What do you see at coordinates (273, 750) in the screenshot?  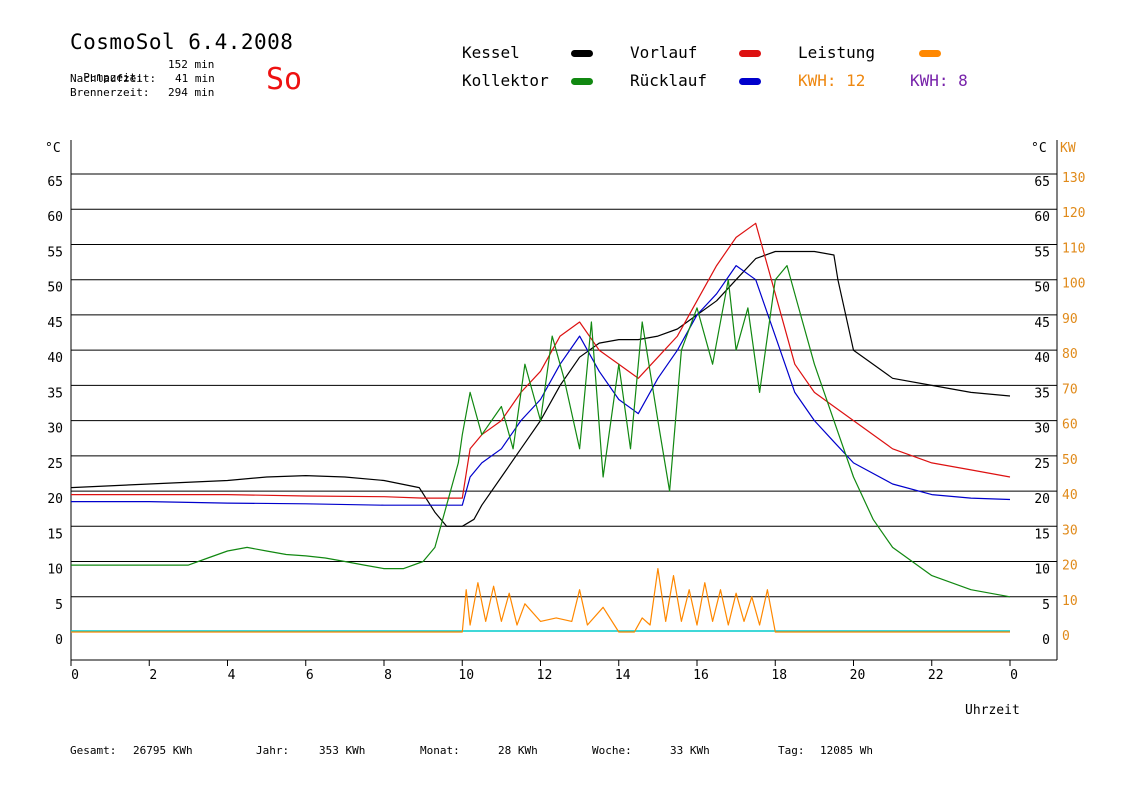 I see `footer-jahr-label: Jahr:` at bounding box center [273, 750].